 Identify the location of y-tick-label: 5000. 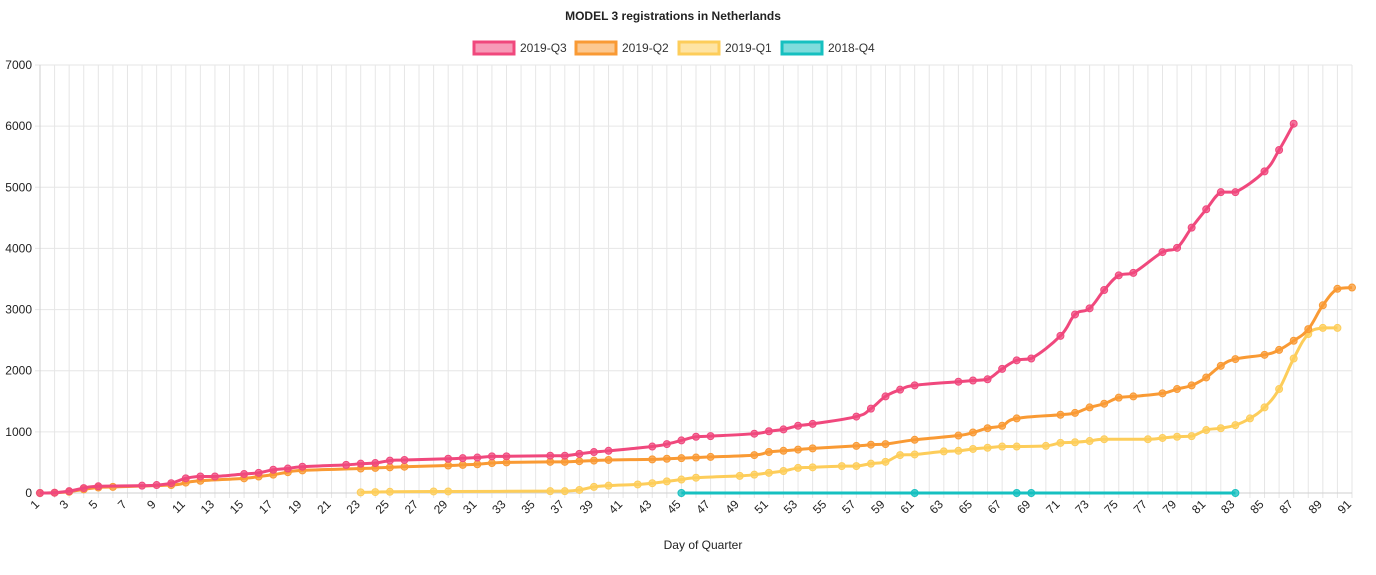
(18, 187).